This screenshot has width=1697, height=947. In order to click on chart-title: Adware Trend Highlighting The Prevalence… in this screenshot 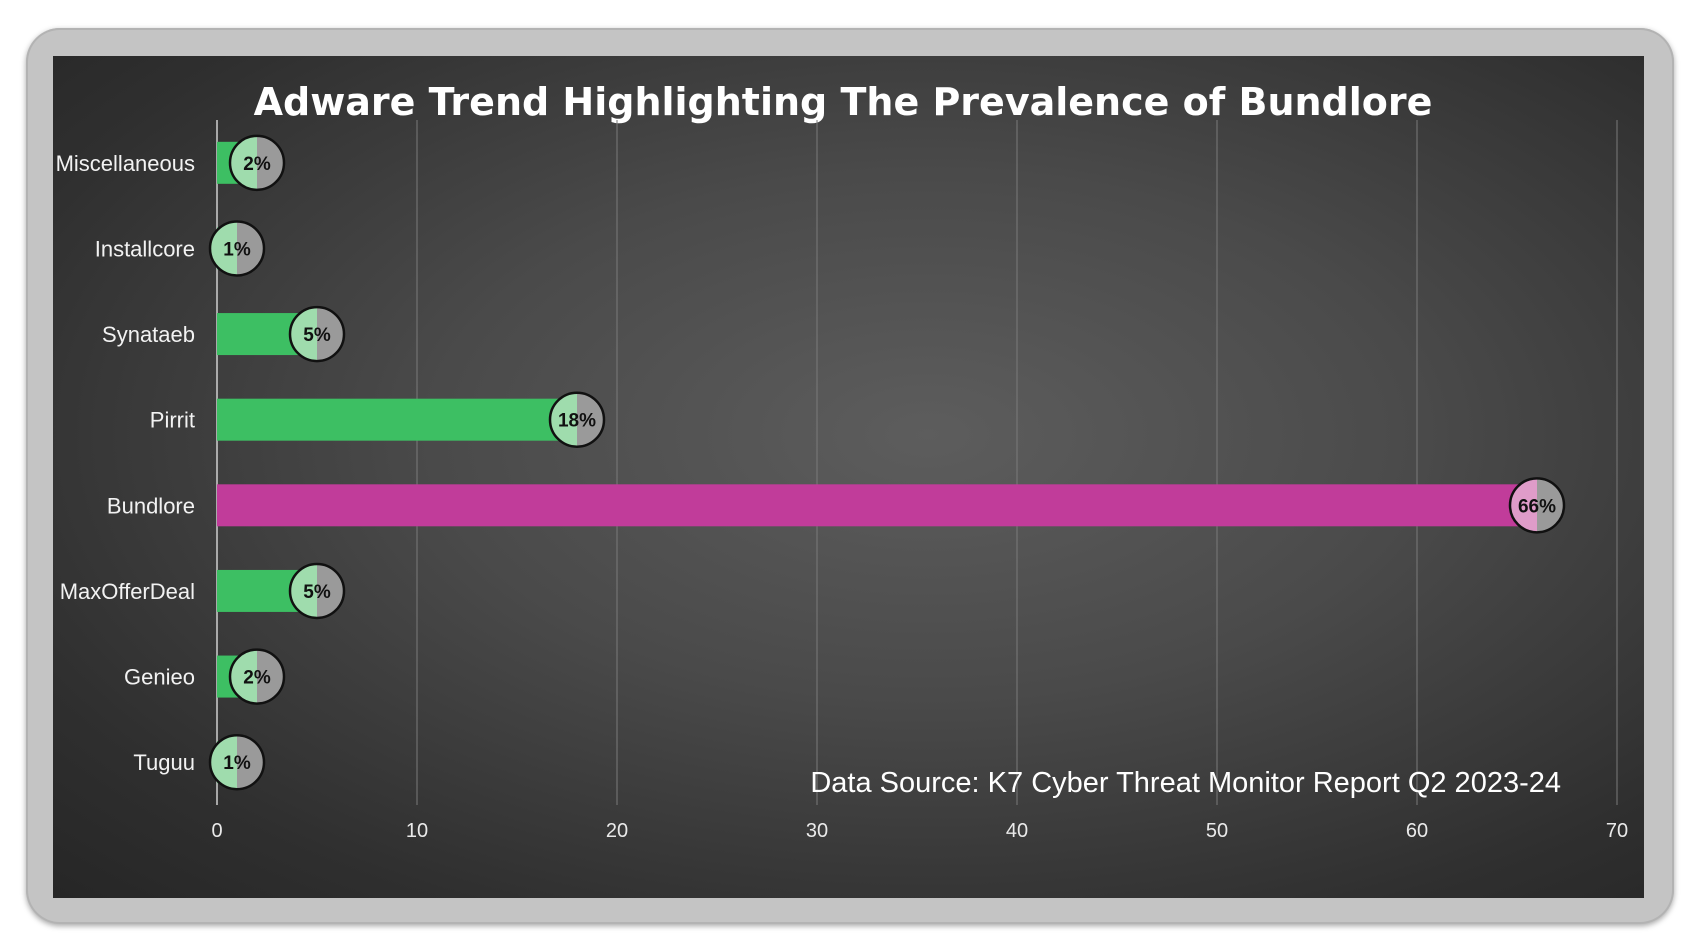, I will do `click(843, 102)`.